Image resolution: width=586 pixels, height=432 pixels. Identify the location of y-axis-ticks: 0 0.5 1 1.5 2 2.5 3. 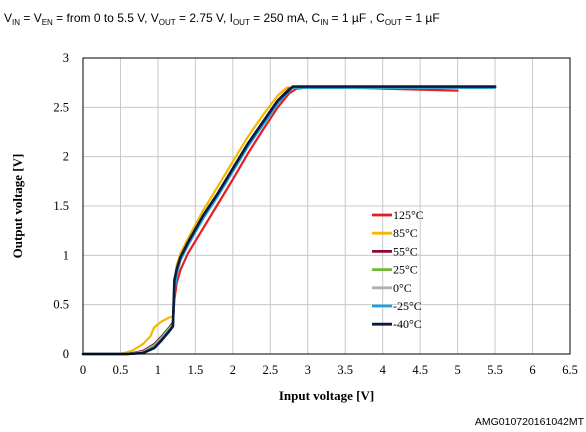
(61, 206).